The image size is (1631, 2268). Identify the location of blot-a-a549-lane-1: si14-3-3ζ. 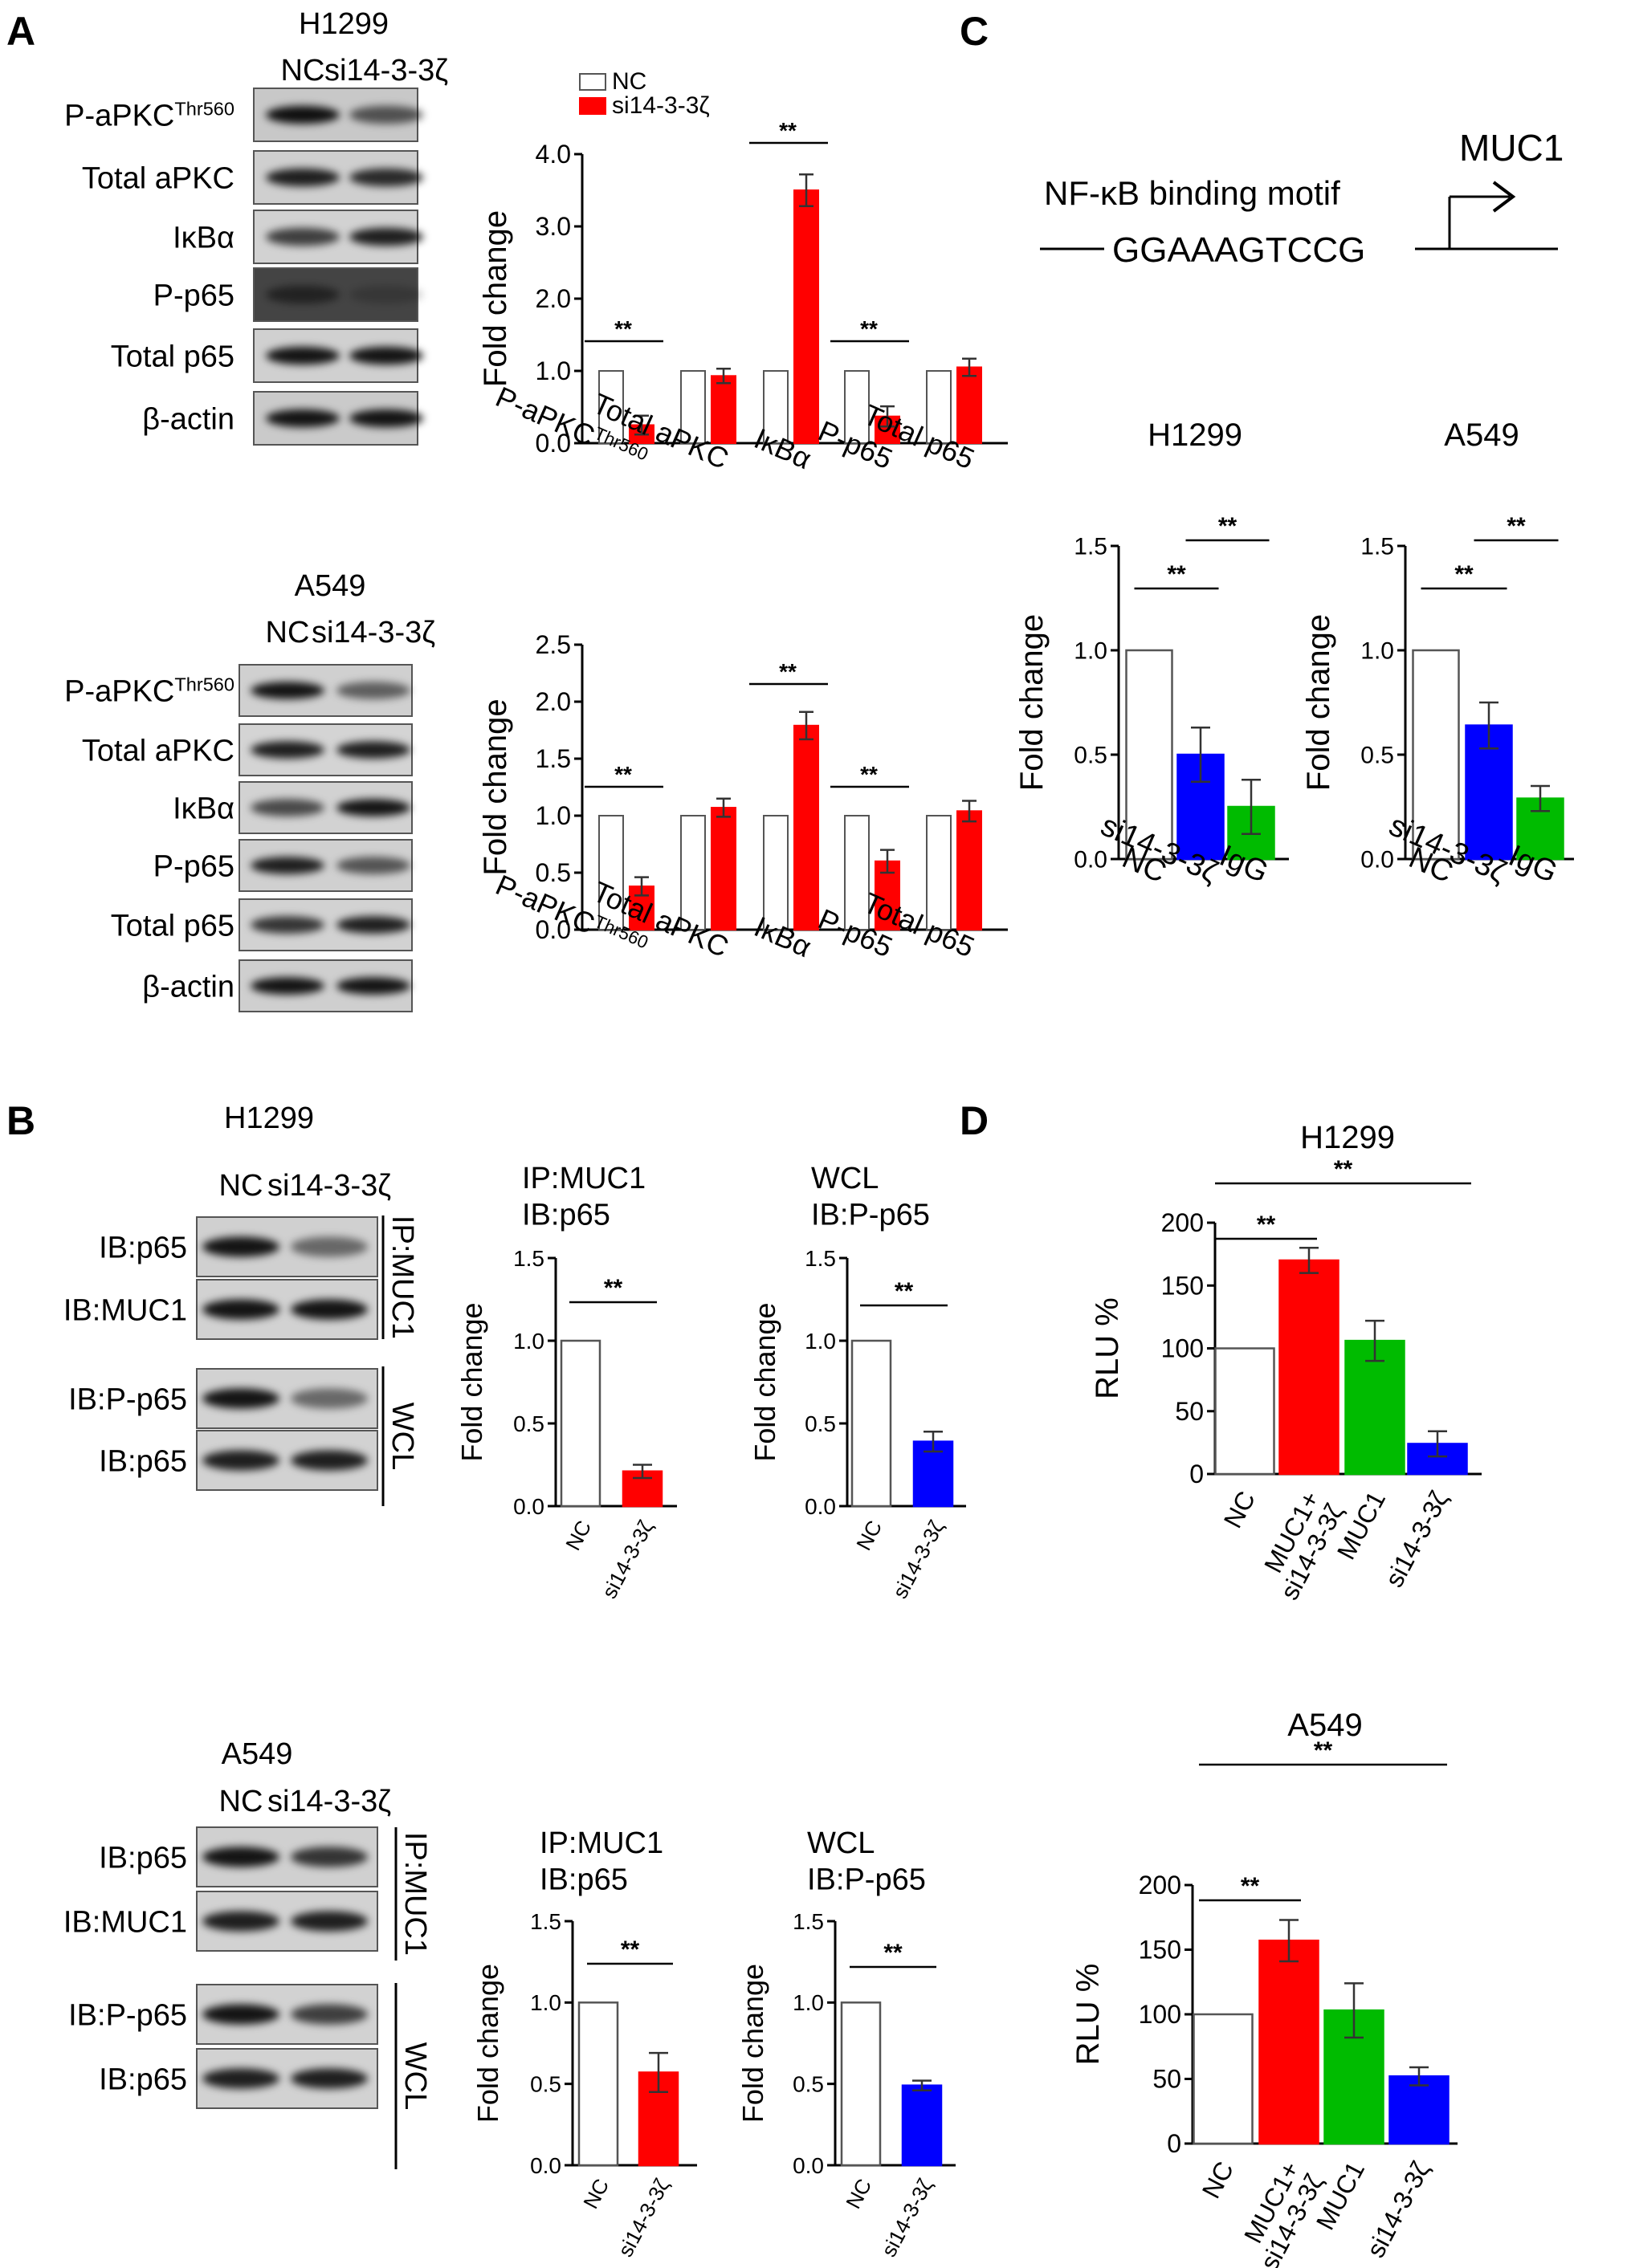
(373, 632).